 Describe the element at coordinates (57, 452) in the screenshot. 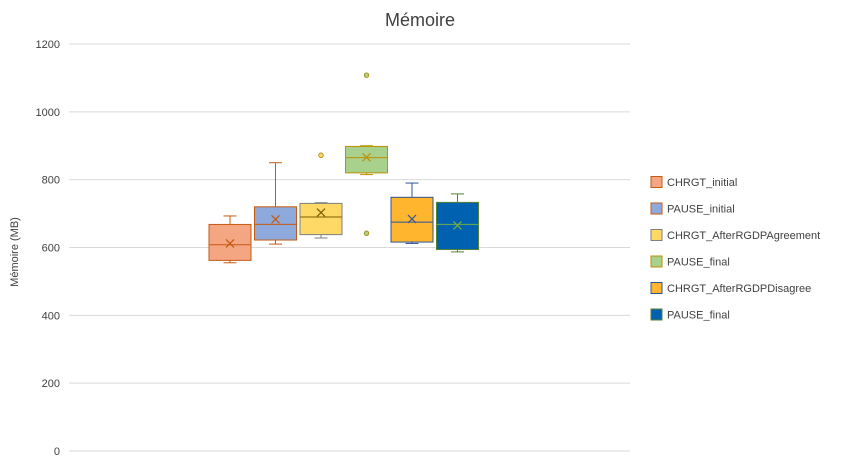

I see `y-tick-label: 0` at that location.